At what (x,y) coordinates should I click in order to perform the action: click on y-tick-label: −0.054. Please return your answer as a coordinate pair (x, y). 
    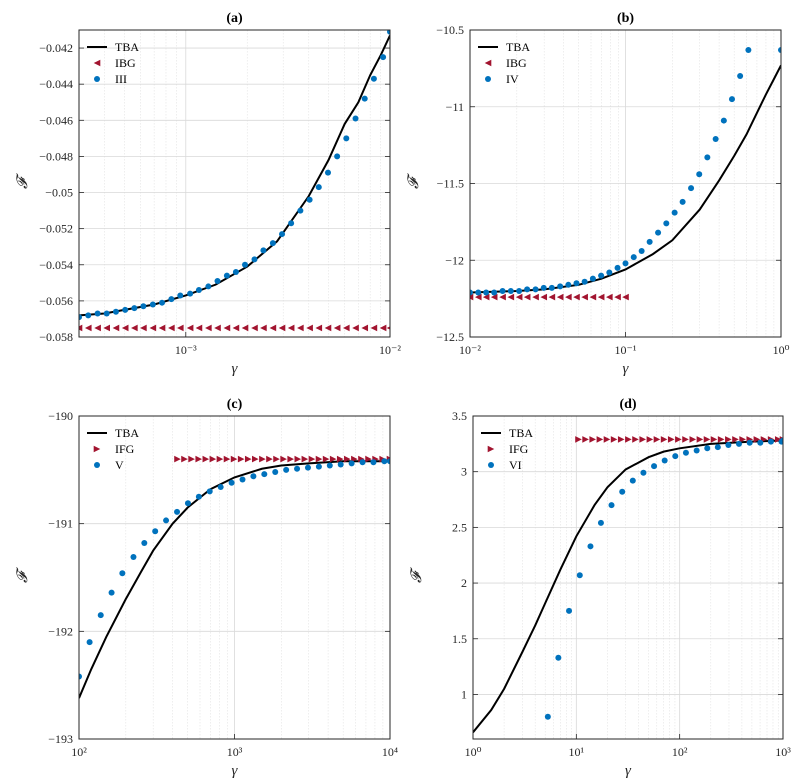
    Looking at the image, I should click on (56, 265).